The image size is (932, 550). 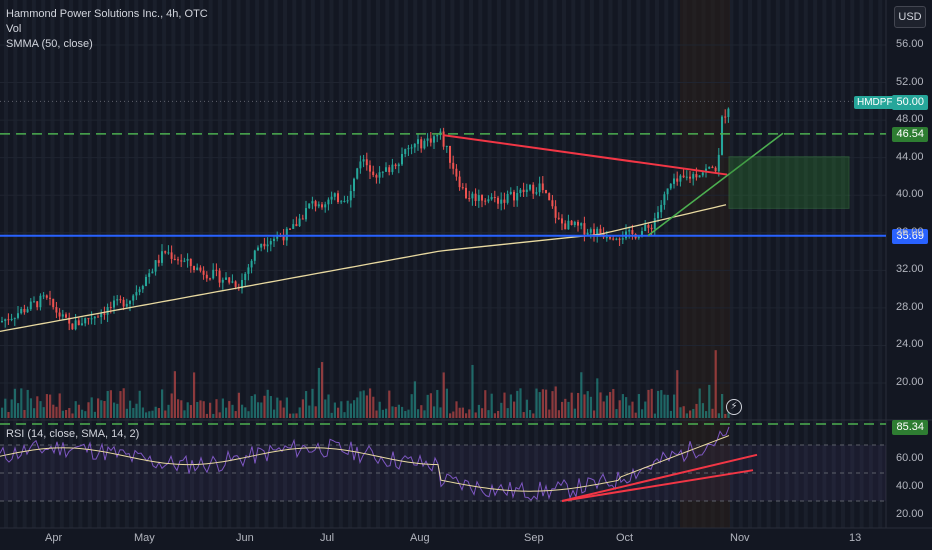 What do you see at coordinates (705, 264) in the screenshot?
I see `highlight-shade` at bounding box center [705, 264].